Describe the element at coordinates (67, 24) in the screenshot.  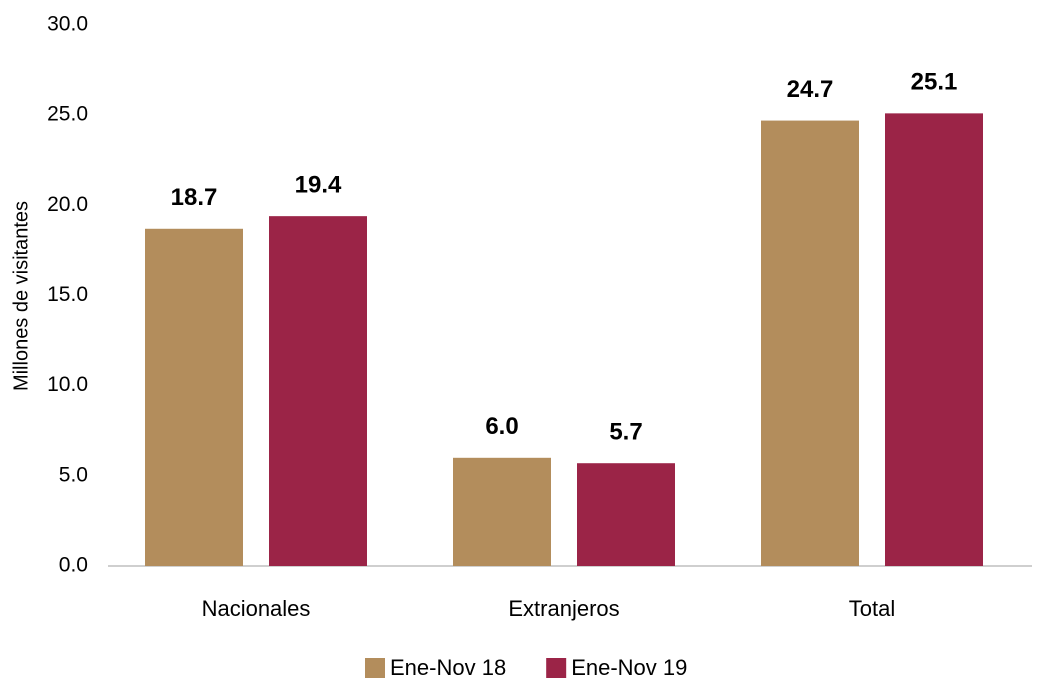
I see `y-tick-label: 30.0` at that location.